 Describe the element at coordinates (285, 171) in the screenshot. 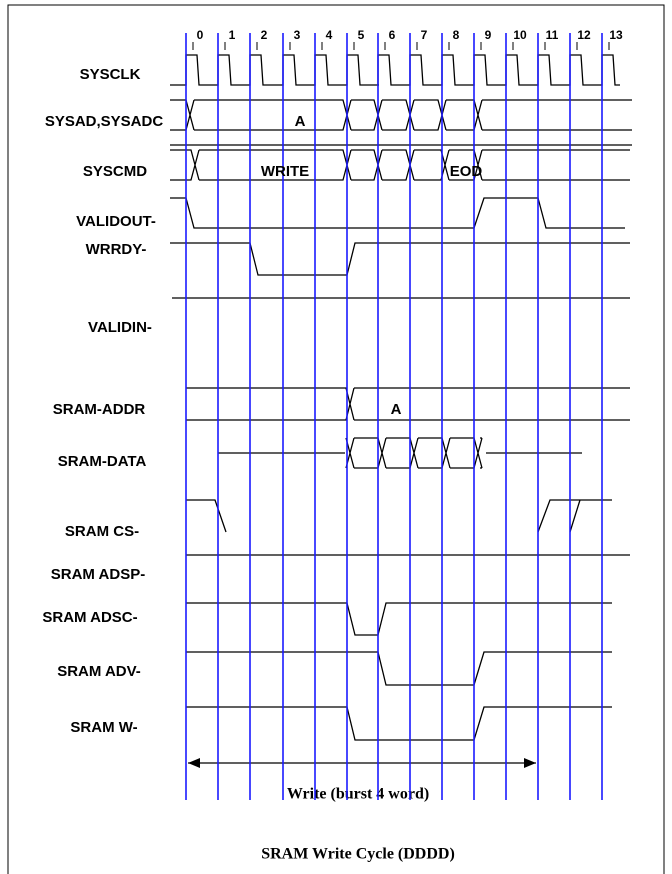

I see `annotation: WRITE` at that location.